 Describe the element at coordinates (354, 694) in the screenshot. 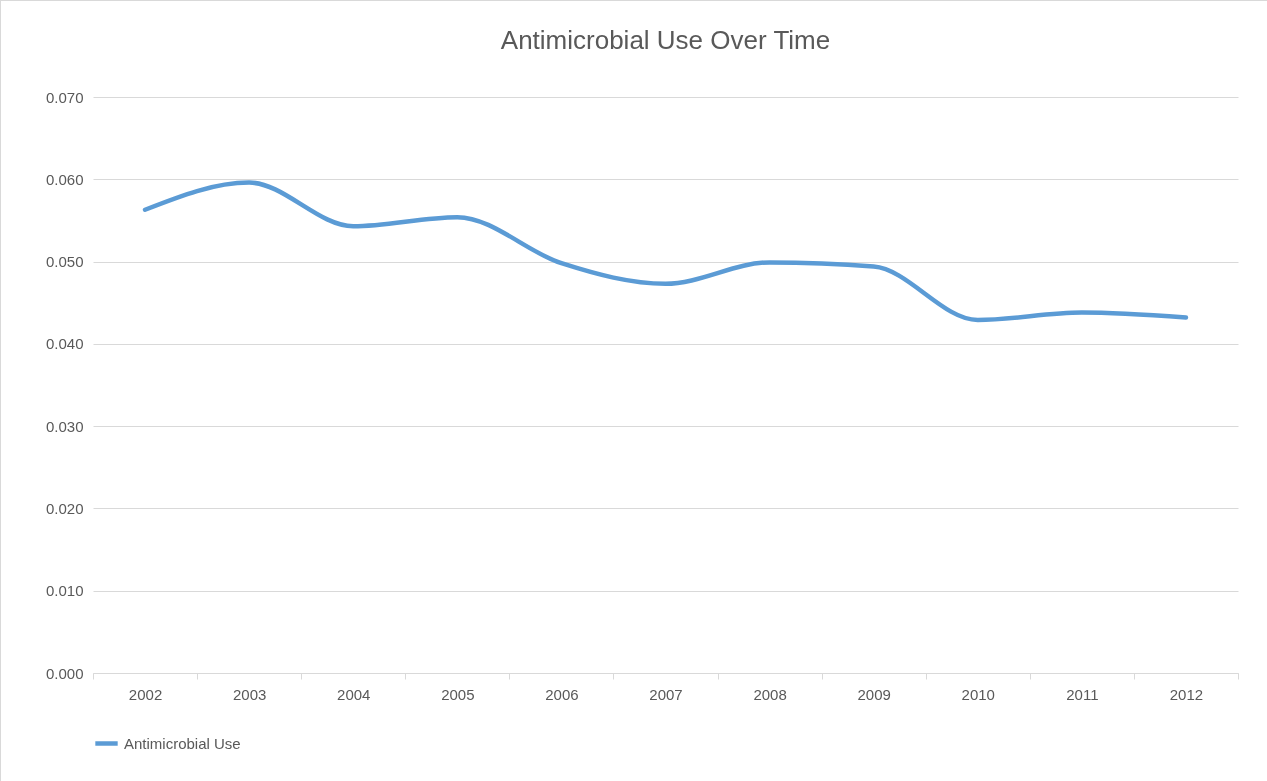

I see `x-tick-label: 2004` at that location.